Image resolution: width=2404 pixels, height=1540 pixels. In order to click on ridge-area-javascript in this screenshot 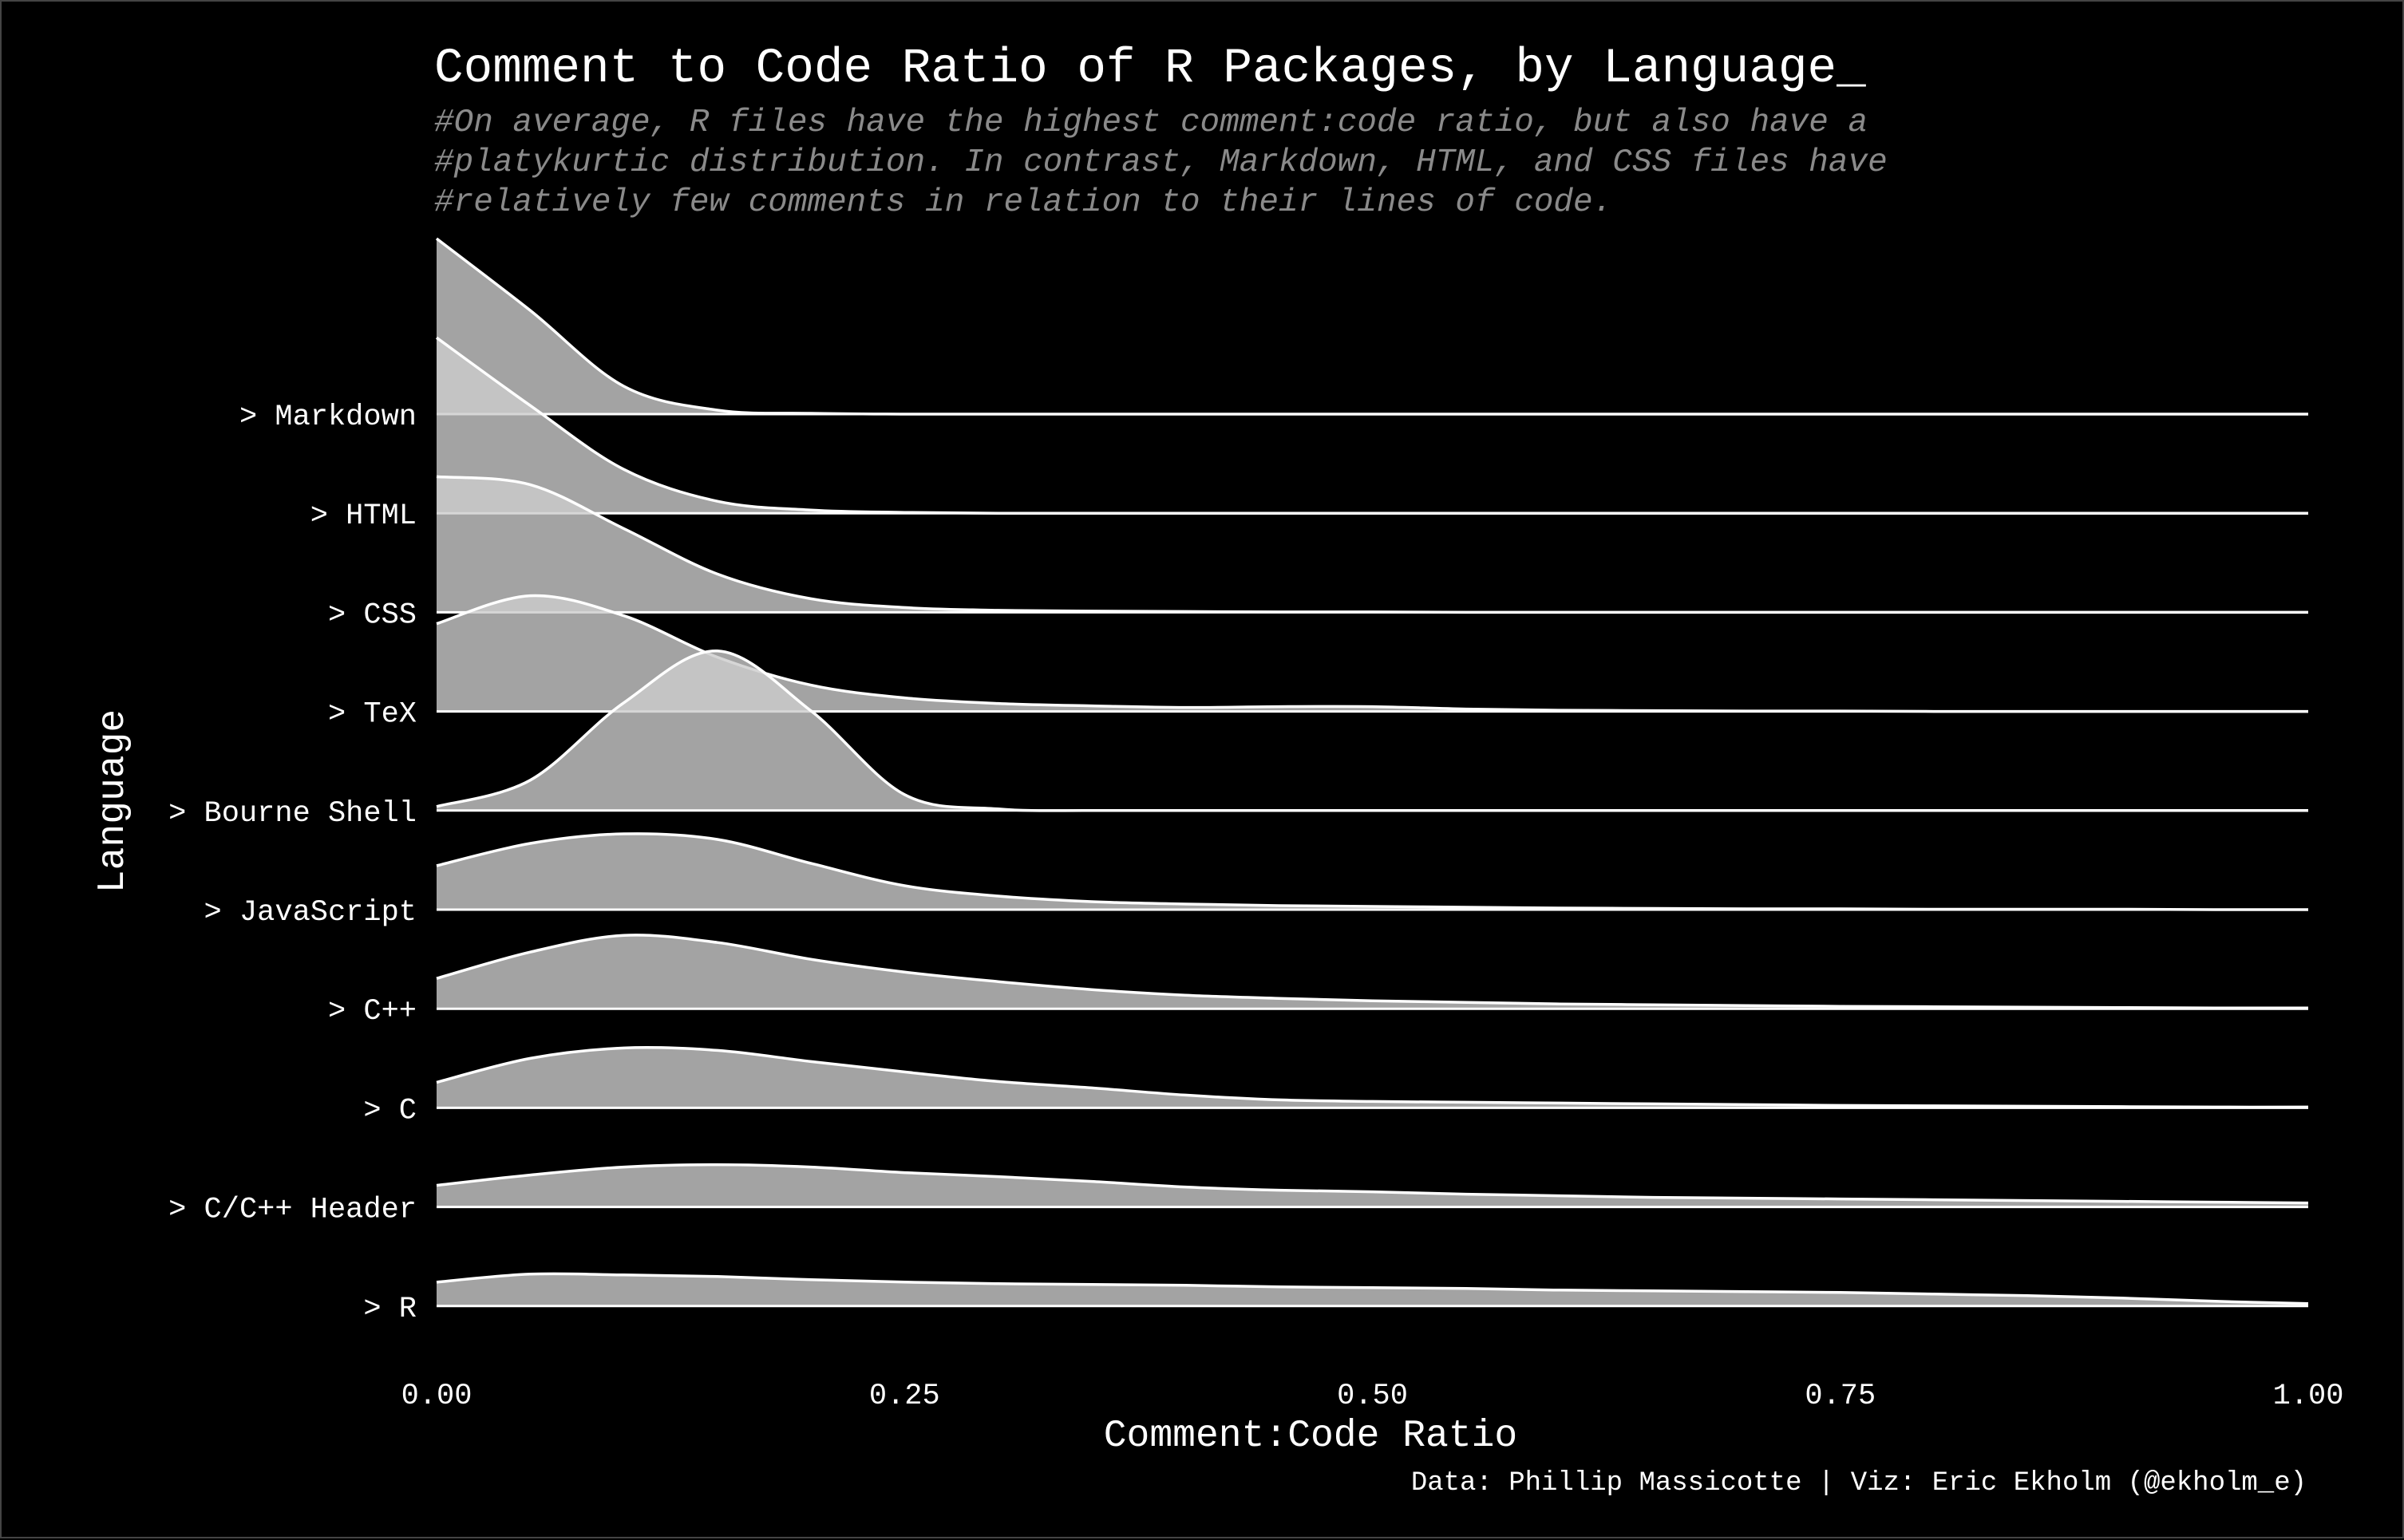, I will do `click(1372, 871)`.